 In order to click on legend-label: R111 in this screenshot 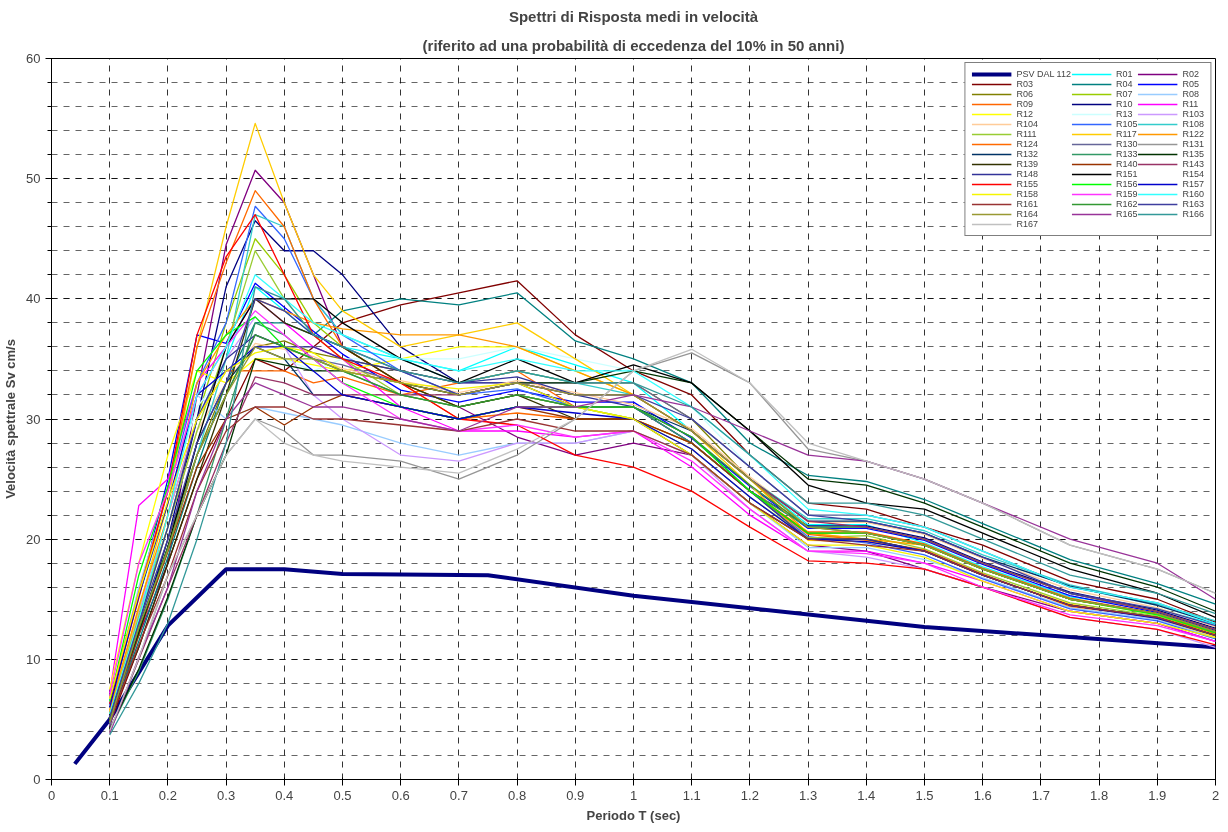, I will do `click(1026, 134)`.